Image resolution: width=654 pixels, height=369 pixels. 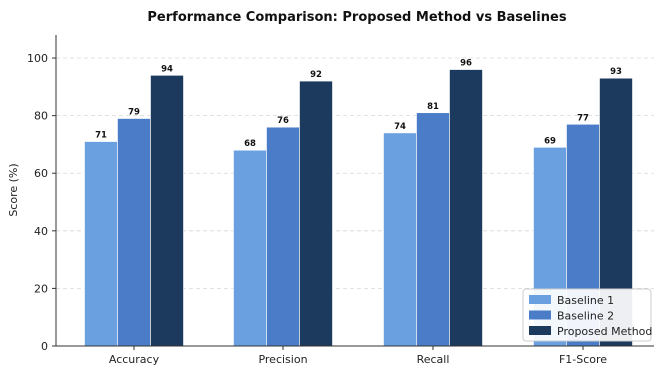 What do you see at coordinates (283, 121) in the screenshot?
I see `data-label: 76` at bounding box center [283, 121].